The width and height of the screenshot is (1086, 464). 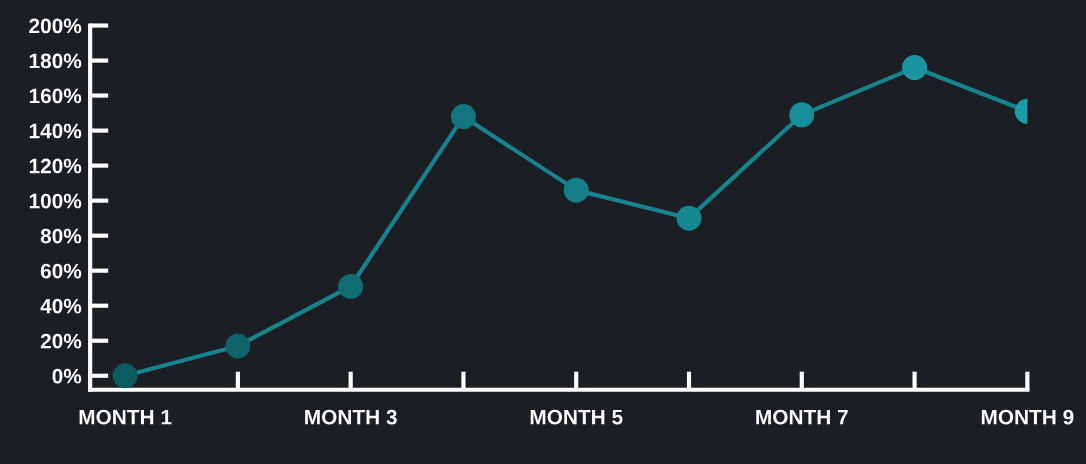 I want to click on x-tick-label: MONTH 7, so click(x=802, y=417).